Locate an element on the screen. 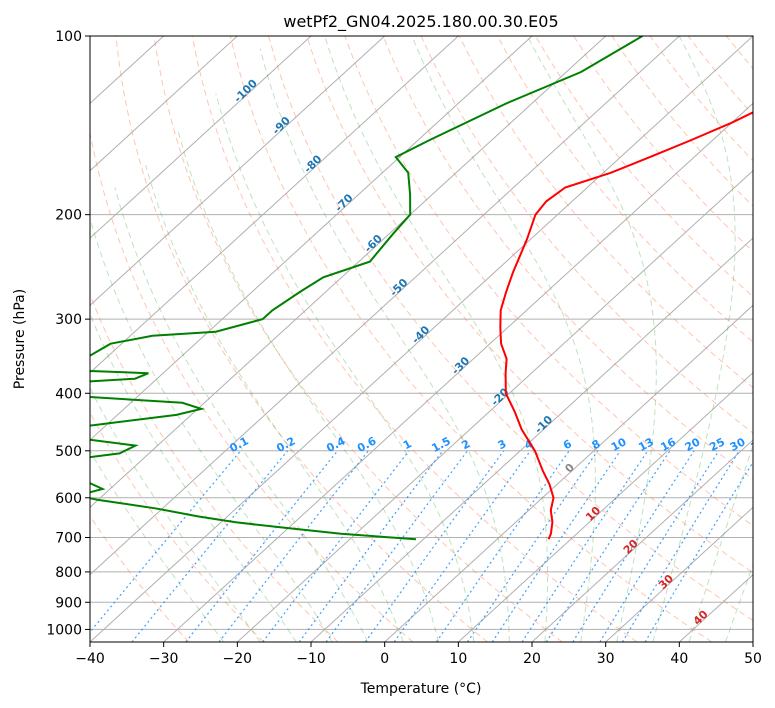  y-tick-label: 900 is located at coordinates (68, 603).